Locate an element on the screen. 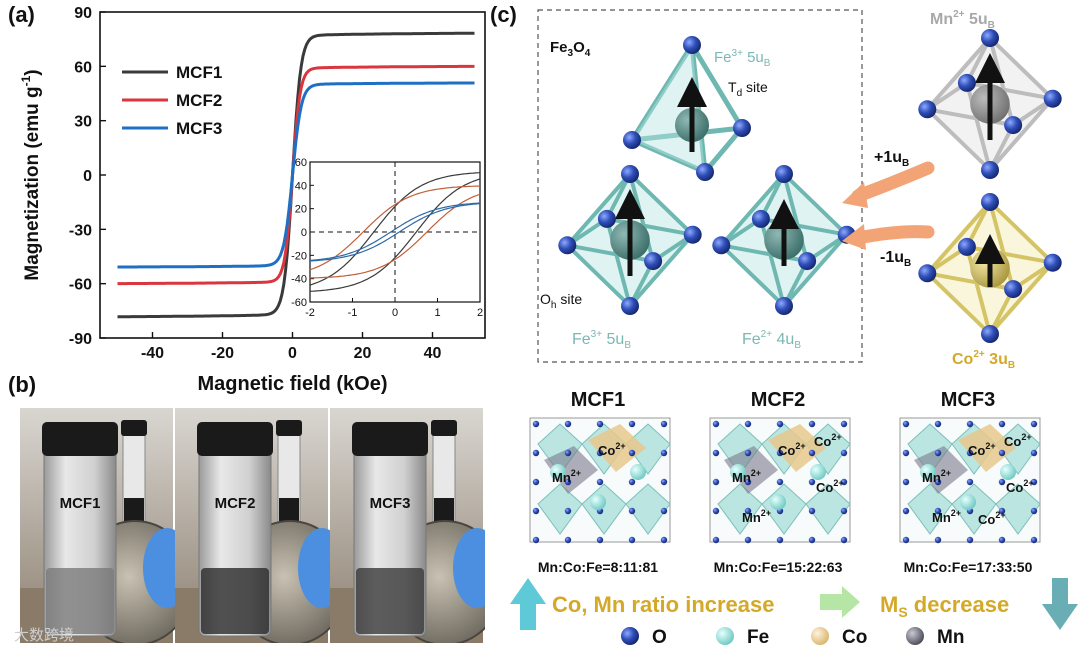 Image resolution: width=1080 pixels, height=653 pixels. y-tick-label: -60 is located at coordinates (80, 285).